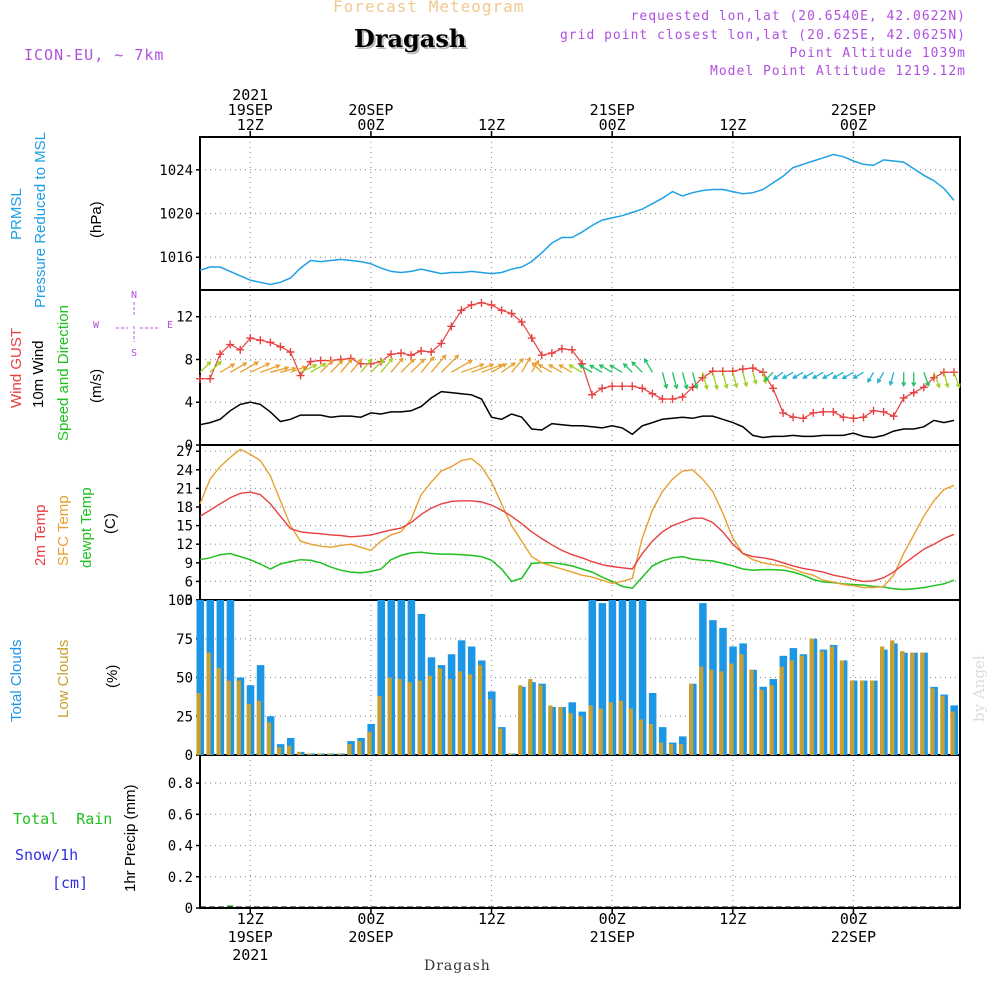  What do you see at coordinates (138, 322) in the screenshot?
I see `compass-icon` at bounding box center [138, 322].